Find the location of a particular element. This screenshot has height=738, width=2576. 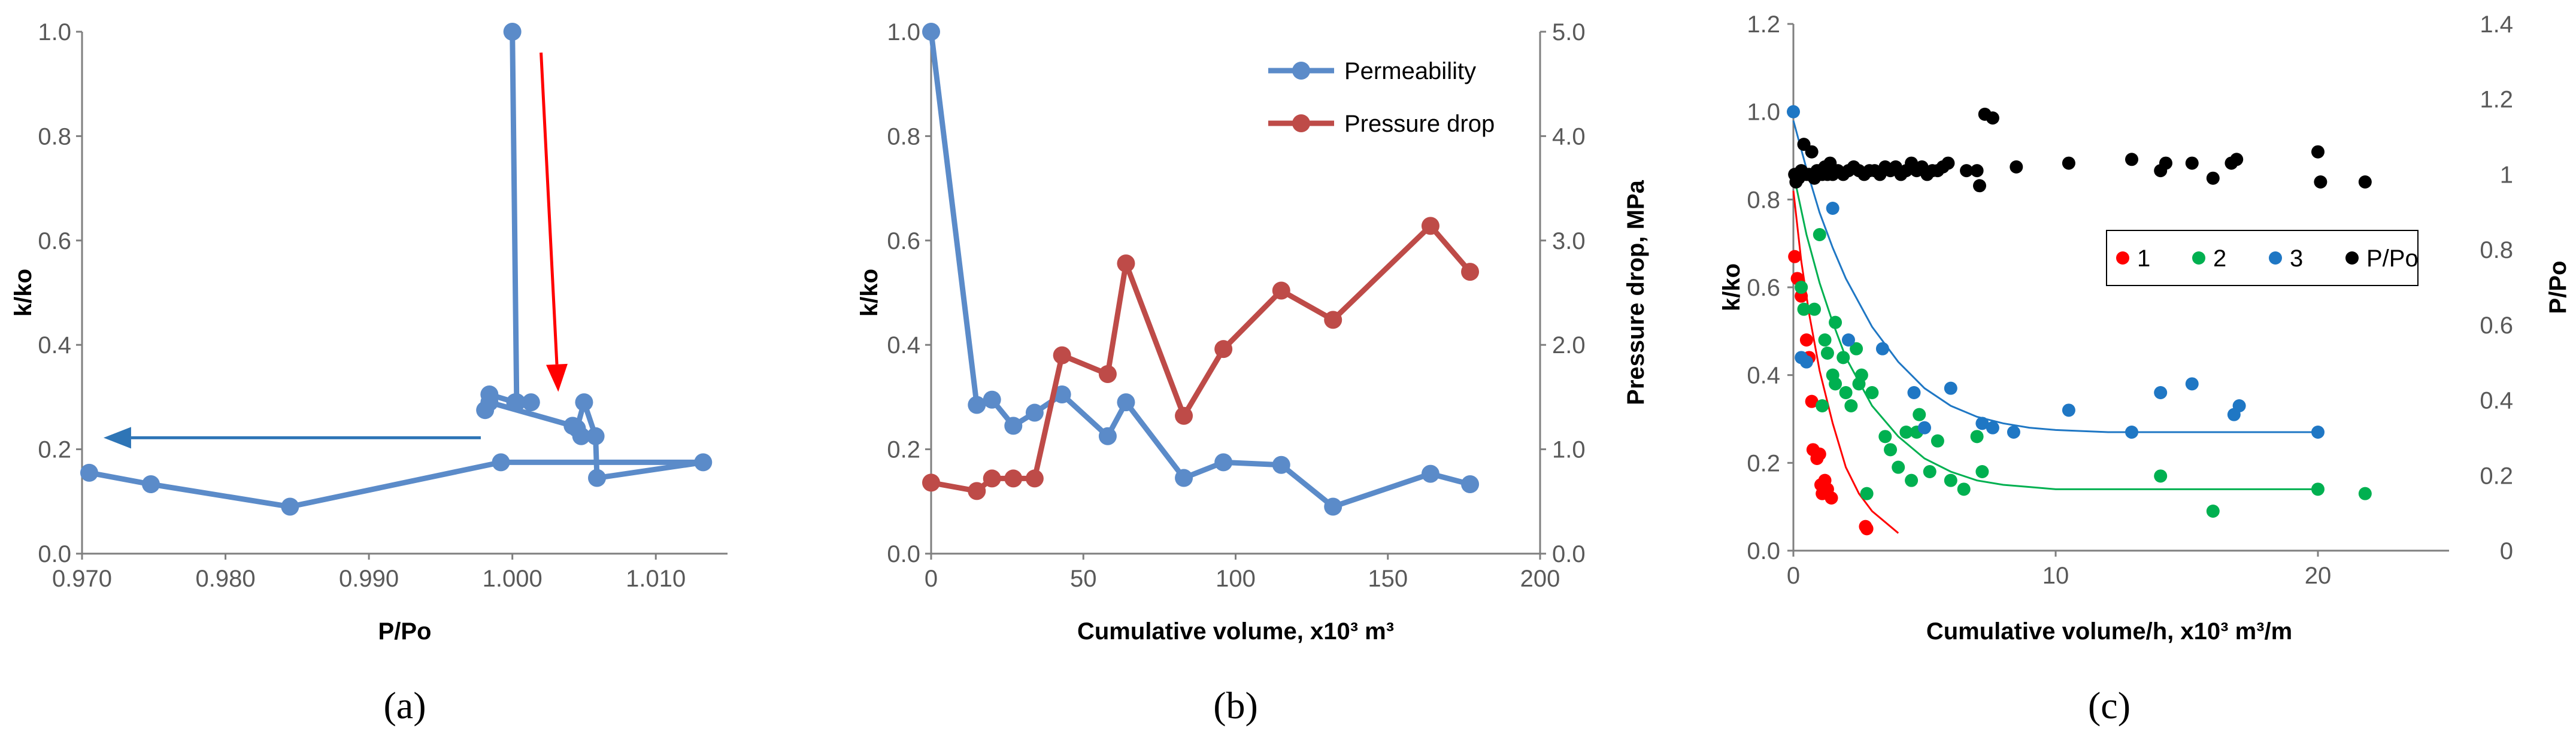

x-tick-label: 100 is located at coordinates (1236, 579).